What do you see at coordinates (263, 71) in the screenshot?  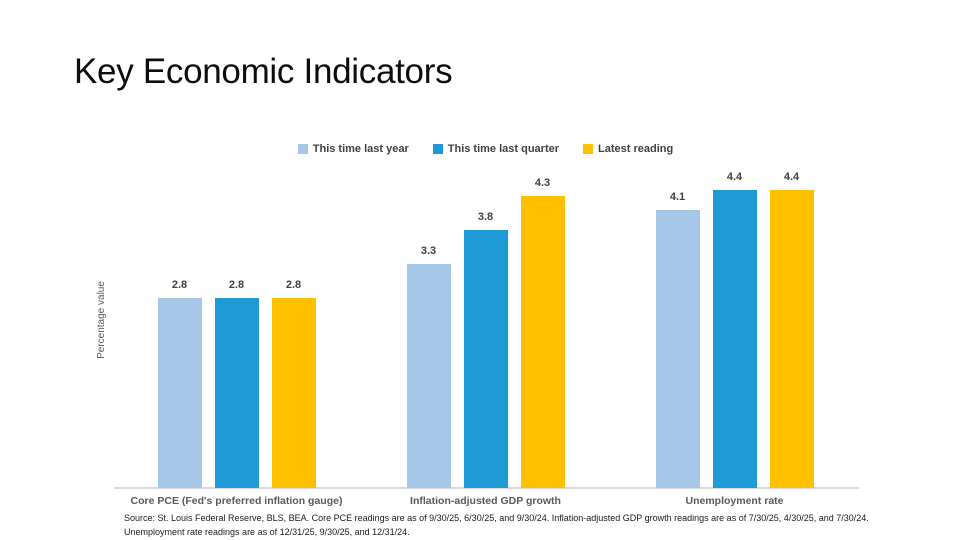 I see `slide-title: Key Economic Indicators` at bounding box center [263, 71].